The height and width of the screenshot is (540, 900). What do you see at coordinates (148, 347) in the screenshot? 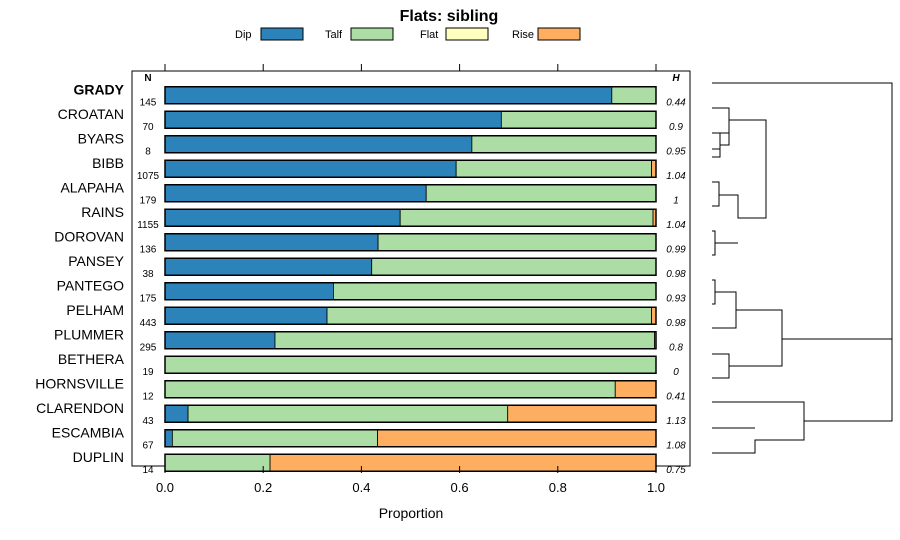
I see `n-value-plummer: 295` at bounding box center [148, 347].